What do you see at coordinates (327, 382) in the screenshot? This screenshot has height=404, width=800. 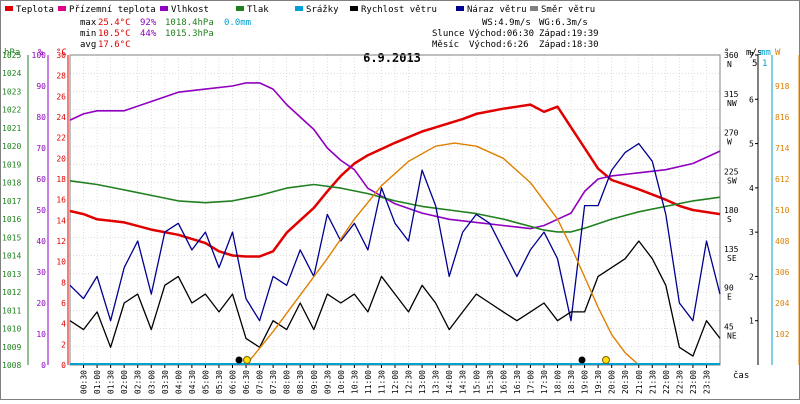 I see `x-tick-label: 09:30` at bounding box center [327, 382].